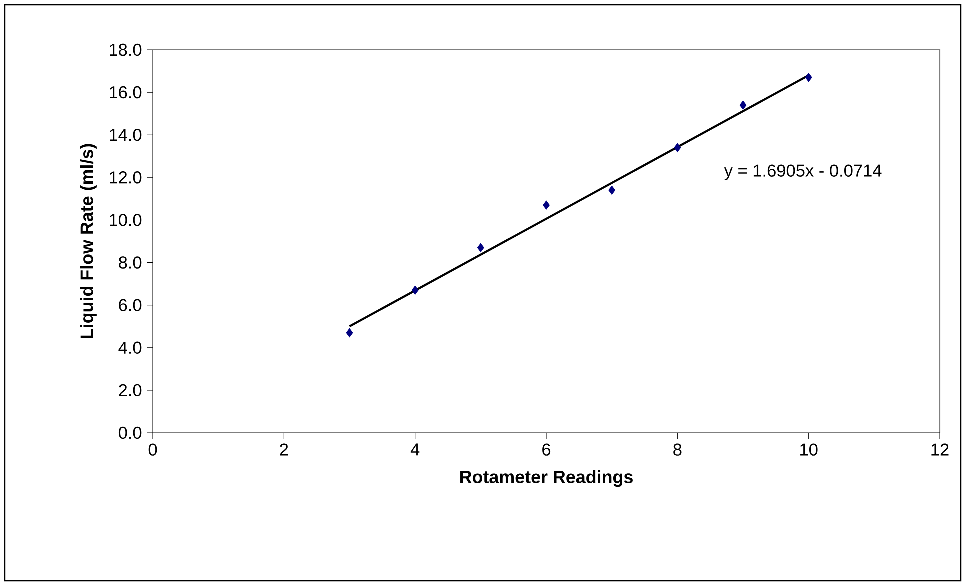 This screenshot has width=966, height=586. Describe the element at coordinates (88, 241) in the screenshot. I see `y-axis-title: Liquid Flow Rate (ml/s)` at that location.